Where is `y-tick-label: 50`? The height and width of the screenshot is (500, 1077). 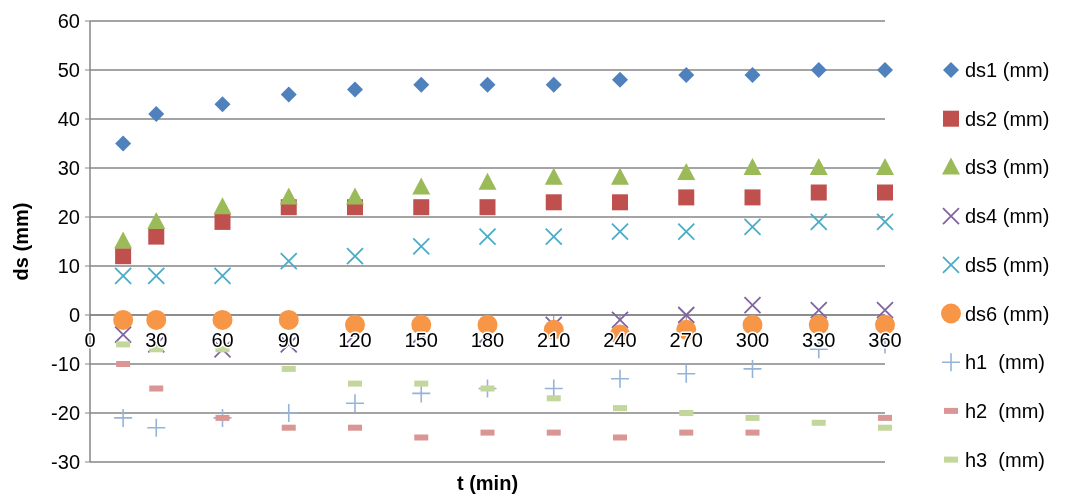 y-tick-label: 50 is located at coordinates (68, 70).